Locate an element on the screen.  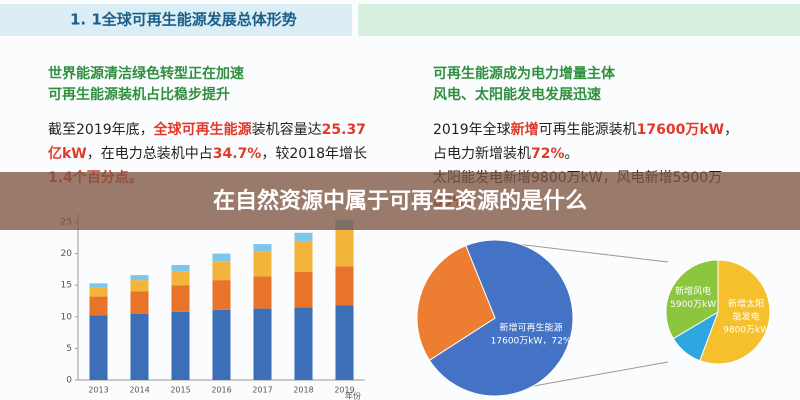
paragraph-line: 亿kW，在电力总装机中占34.7%，较2018年增长 is located at coordinates (207, 153).